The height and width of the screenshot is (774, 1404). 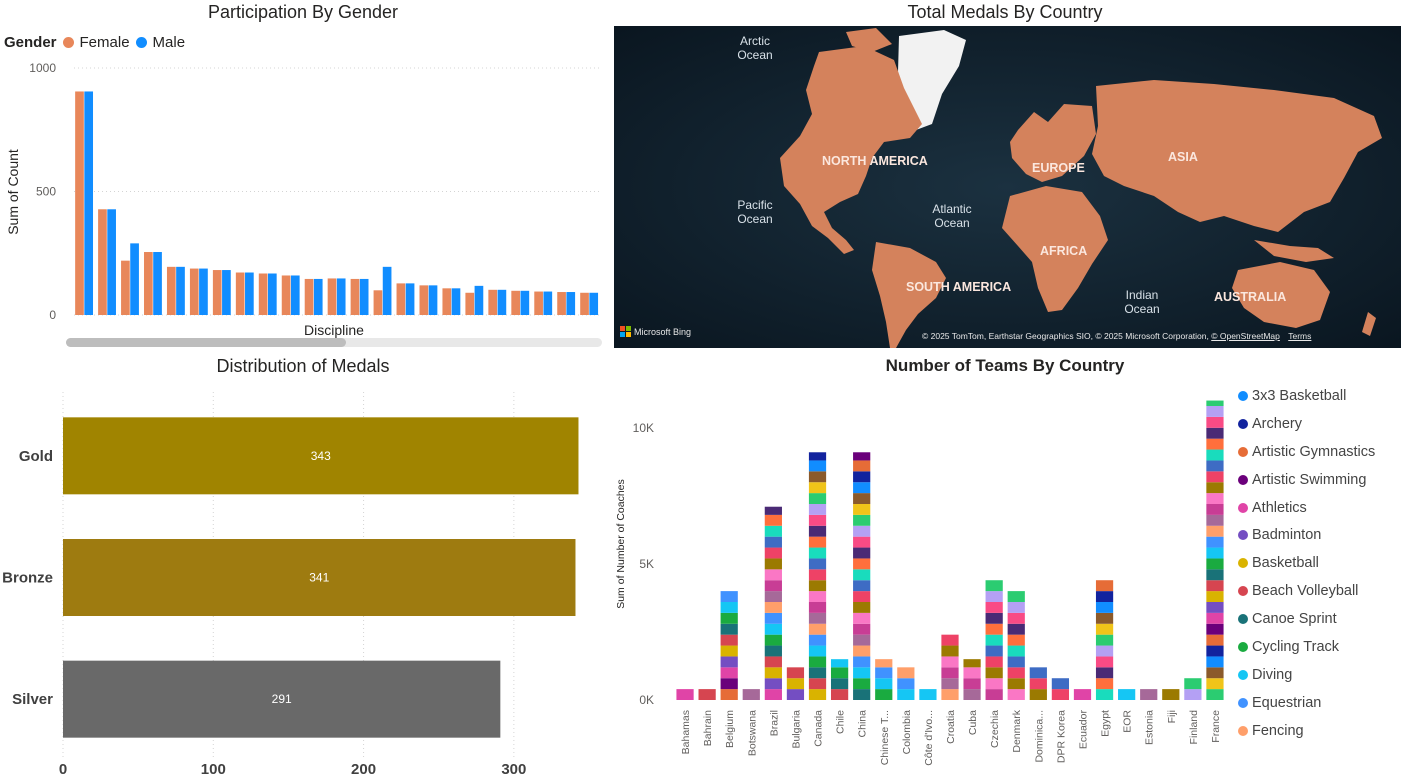 I want to click on label-asia: ASIA, so click(x=1183, y=157).